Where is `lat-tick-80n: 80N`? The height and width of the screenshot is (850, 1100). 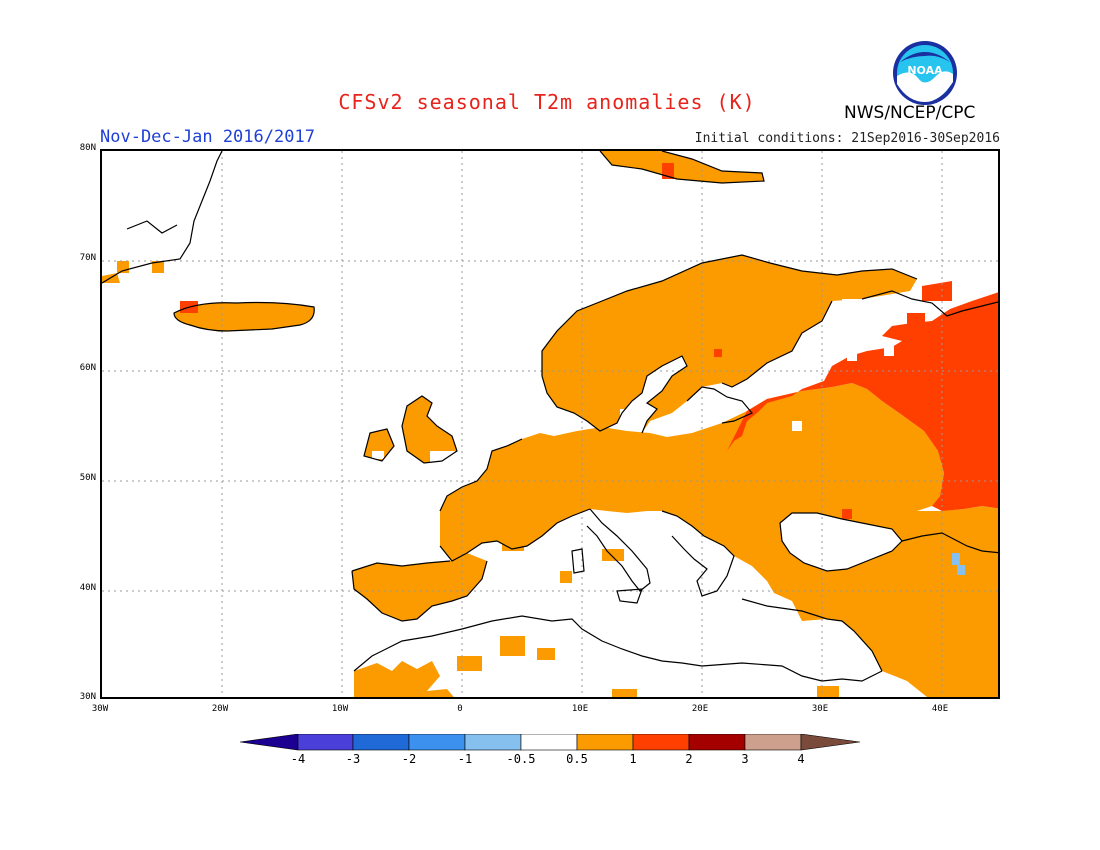 lat-tick-80n: 80N is located at coordinates (87, 148).